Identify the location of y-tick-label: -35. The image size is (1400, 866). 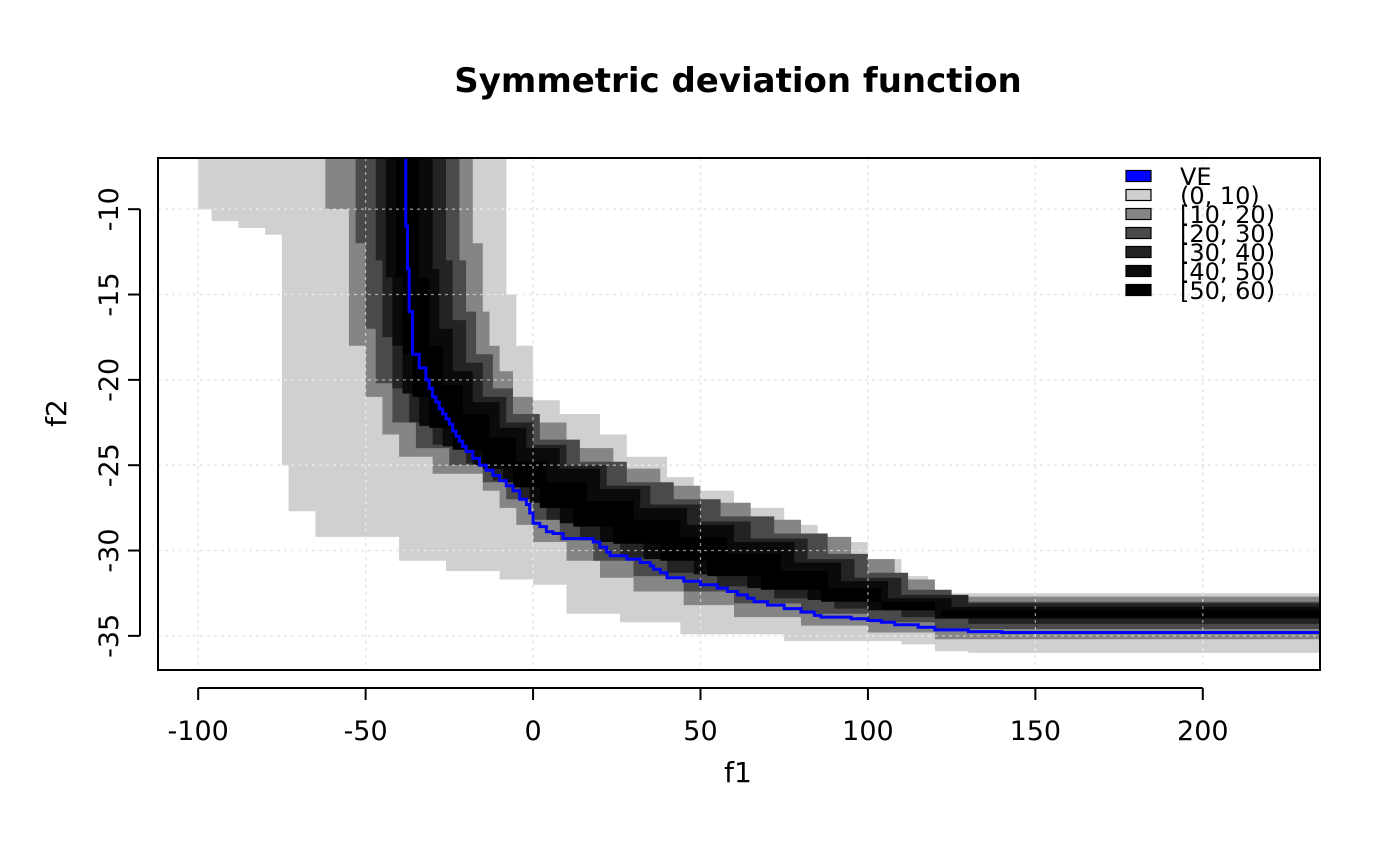
(109, 636).